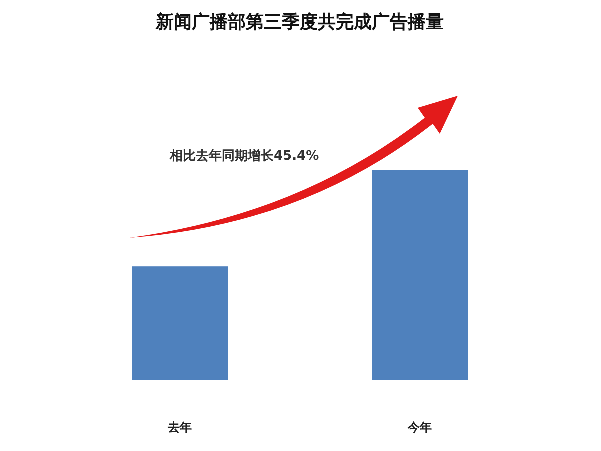 Image resolution: width=601 pixels, height=451 pixels. What do you see at coordinates (179, 427) in the screenshot?
I see `x-tick-label: 去年` at bounding box center [179, 427].